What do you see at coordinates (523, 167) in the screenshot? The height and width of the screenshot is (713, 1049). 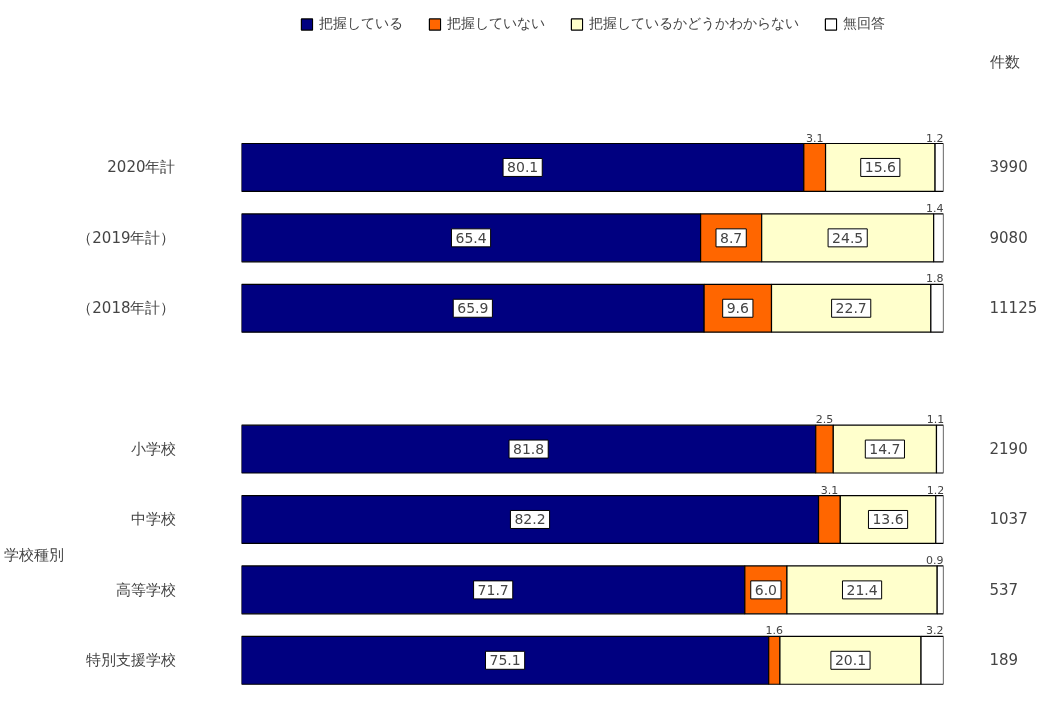 I see `data-label: 80.1` at bounding box center [523, 167].